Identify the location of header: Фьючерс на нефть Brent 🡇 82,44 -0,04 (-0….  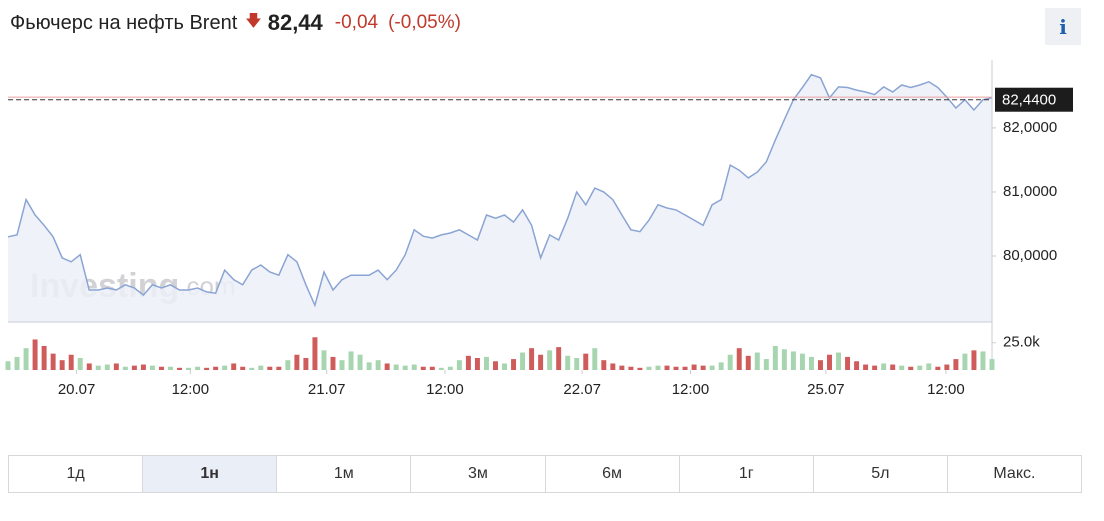
(240, 23).